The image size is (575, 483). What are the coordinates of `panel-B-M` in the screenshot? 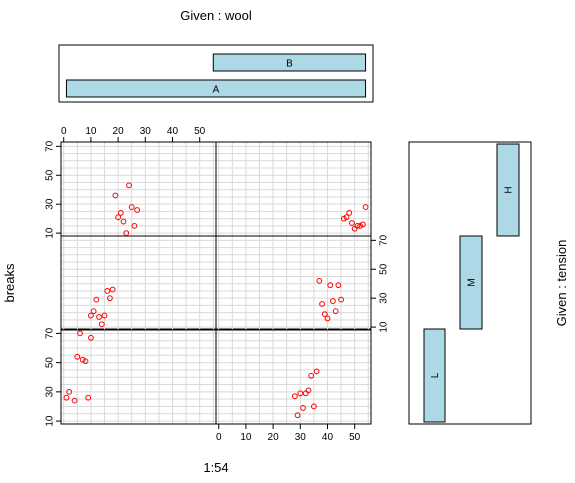 It's located at (293, 283).